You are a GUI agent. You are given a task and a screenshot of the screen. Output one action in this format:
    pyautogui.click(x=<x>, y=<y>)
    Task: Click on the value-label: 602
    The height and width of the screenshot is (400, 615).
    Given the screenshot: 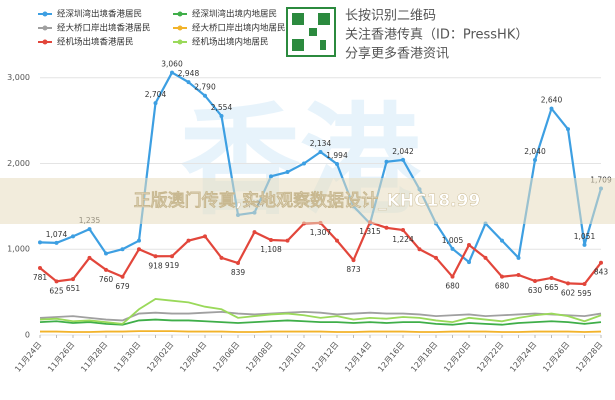 What is the action you would take?
    pyautogui.click(x=568, y=292)
    